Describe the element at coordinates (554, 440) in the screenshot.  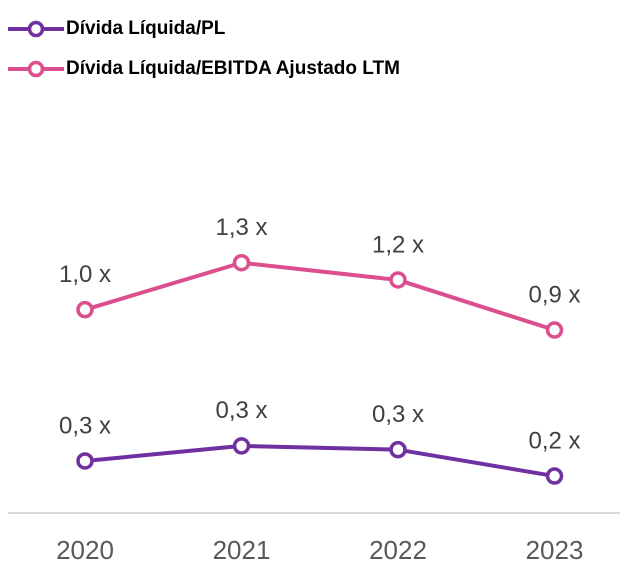
I see `data-label: 0,2 x` at that location.